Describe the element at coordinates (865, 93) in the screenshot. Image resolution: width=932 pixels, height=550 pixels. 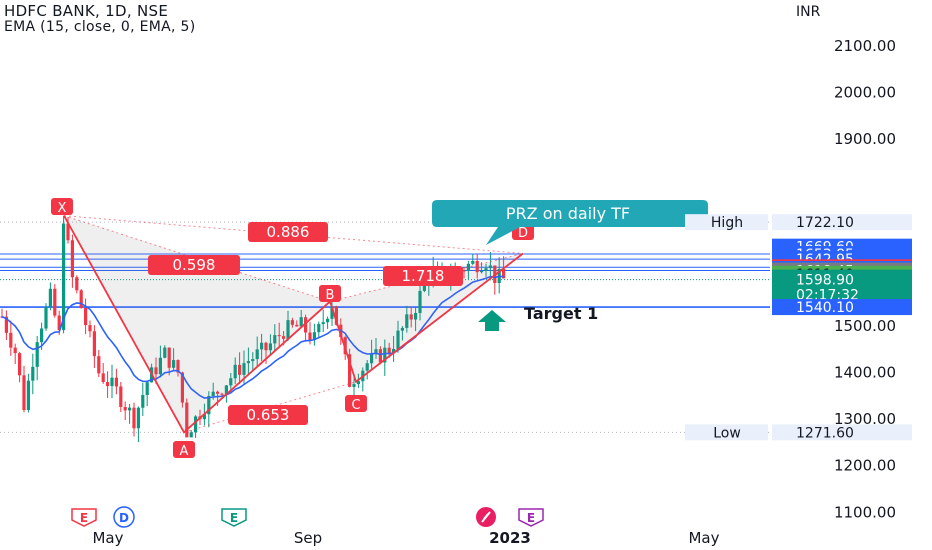
I see `y-tick-label: 2000.00` at that location.